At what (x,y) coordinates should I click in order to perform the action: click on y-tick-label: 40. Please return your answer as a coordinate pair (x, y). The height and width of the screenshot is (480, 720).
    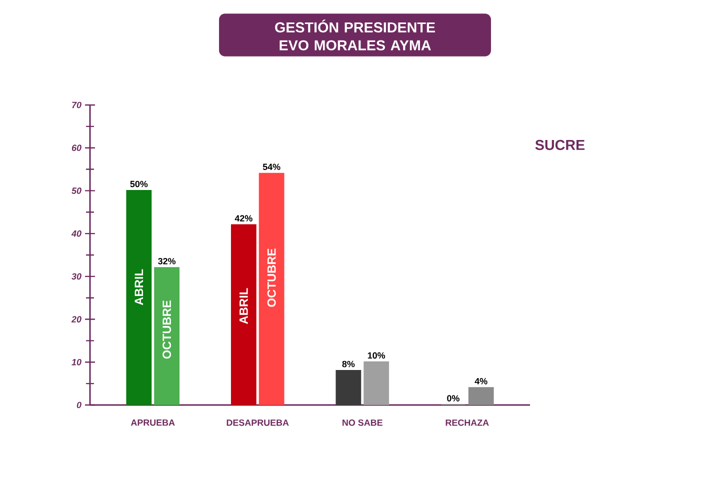
    Looking at the image, I should click on (76, 233).